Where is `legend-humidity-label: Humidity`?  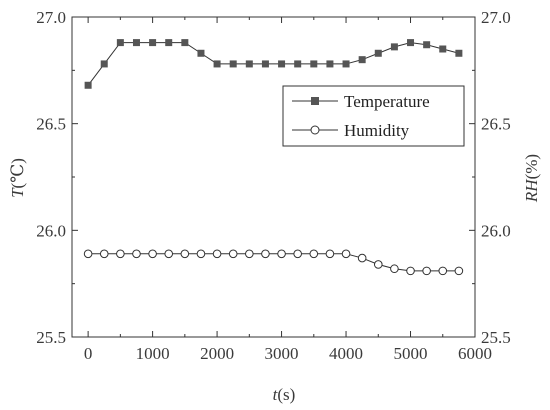
legend-humidity-label: Humidity is located at coordinates (377, 130).